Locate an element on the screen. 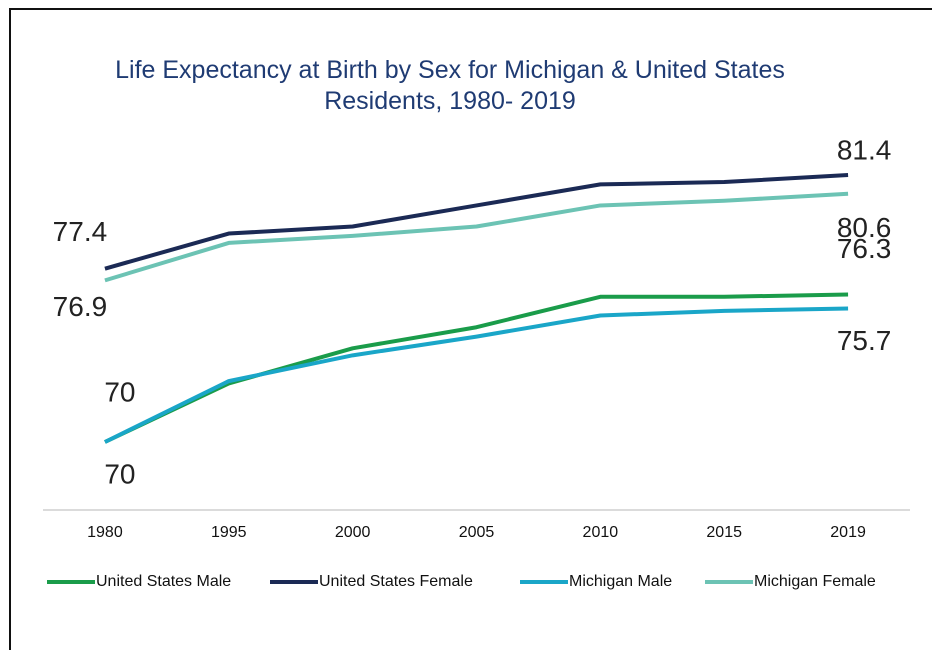 Image resolution: width=932 pixels, height=650 pixels. data-label: 81.4 is located at coordinates (864, 149).